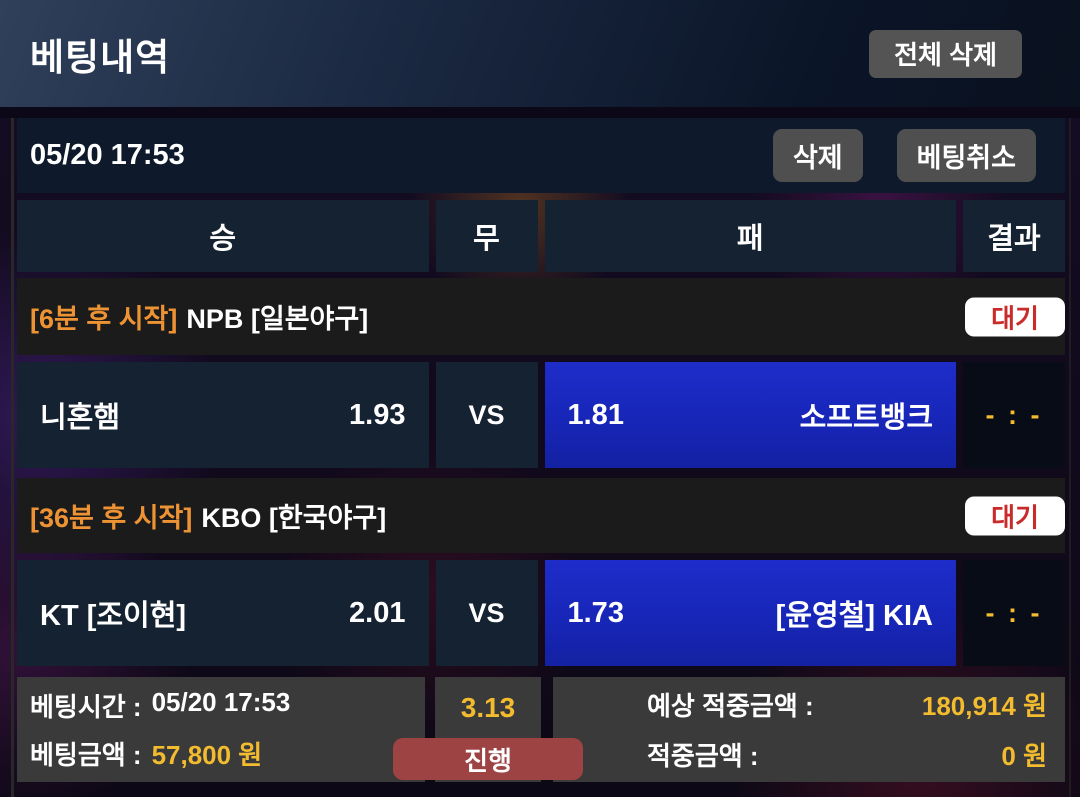 The width and height of the screenshot is (1080, 797). I want to click on page-header: 베팅내역 전체 삭제, so click(540, 53).